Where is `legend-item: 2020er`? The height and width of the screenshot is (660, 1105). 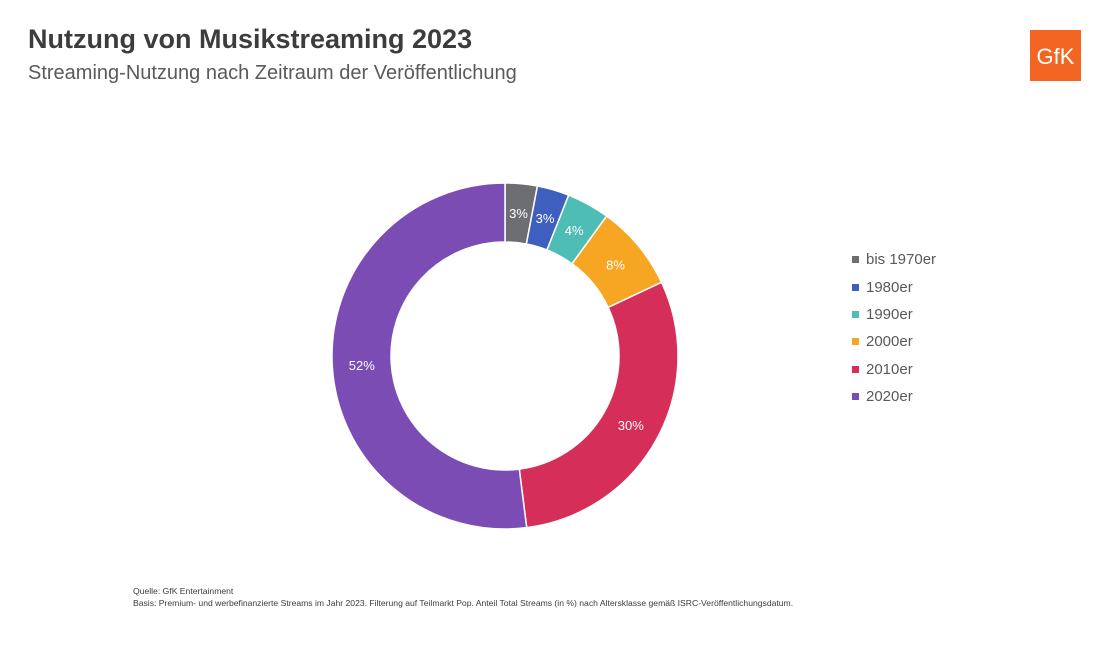 legend-item: 2020er is located at coordinates (894, 396).